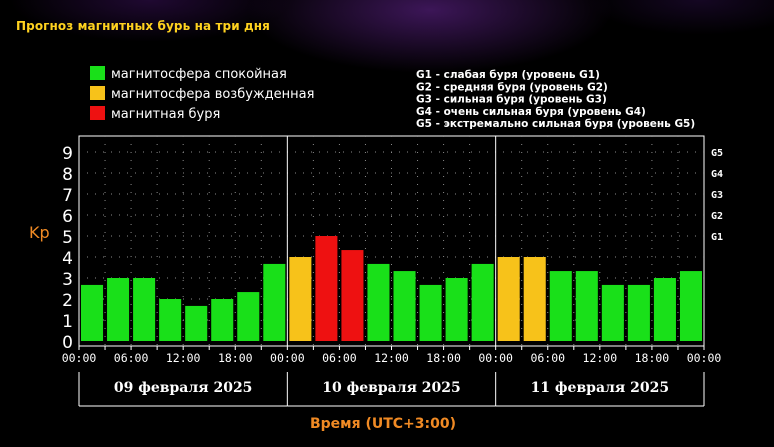 This screenshot has width=774, height=447. I want to click on storm-level-tick: G2, so click(717, 216).